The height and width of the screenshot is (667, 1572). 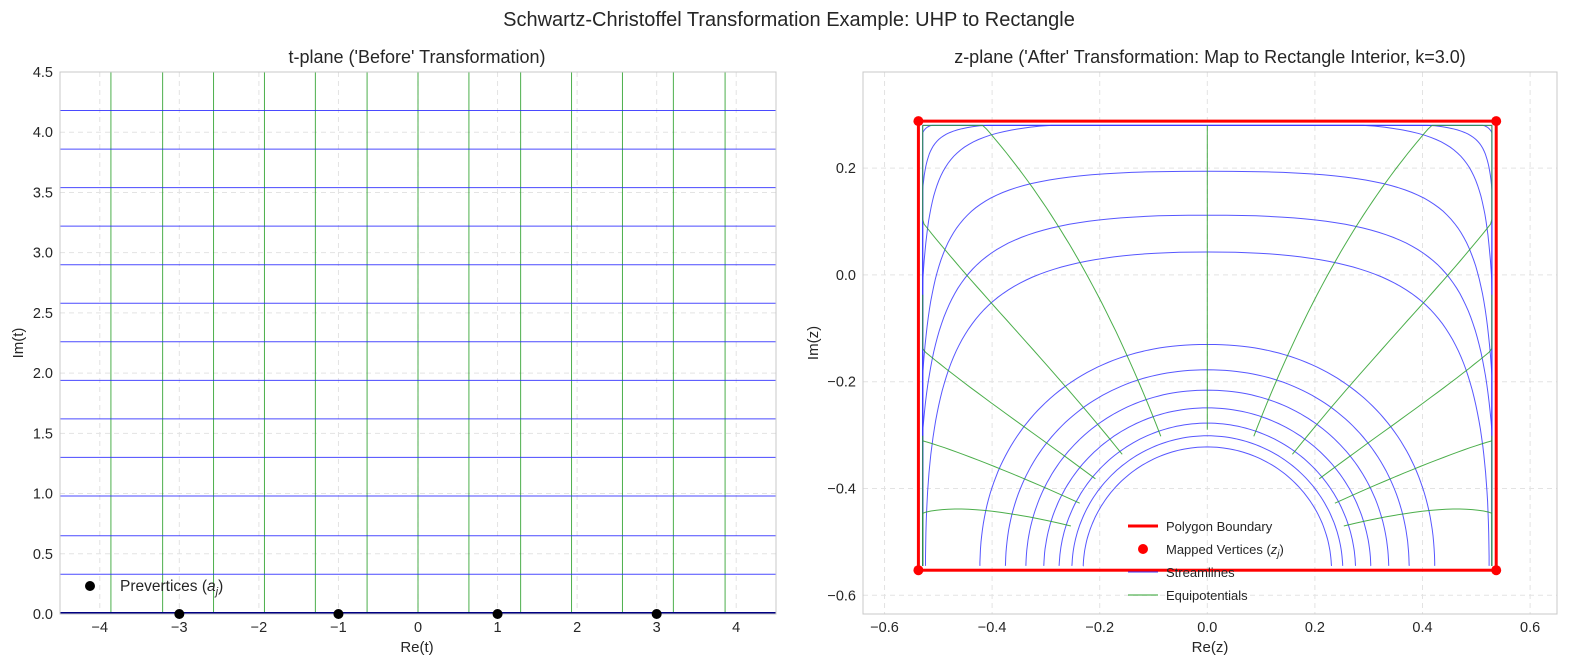 I want to click on z-plane-ytick-label: 0.0, so click(x=846, y=276).